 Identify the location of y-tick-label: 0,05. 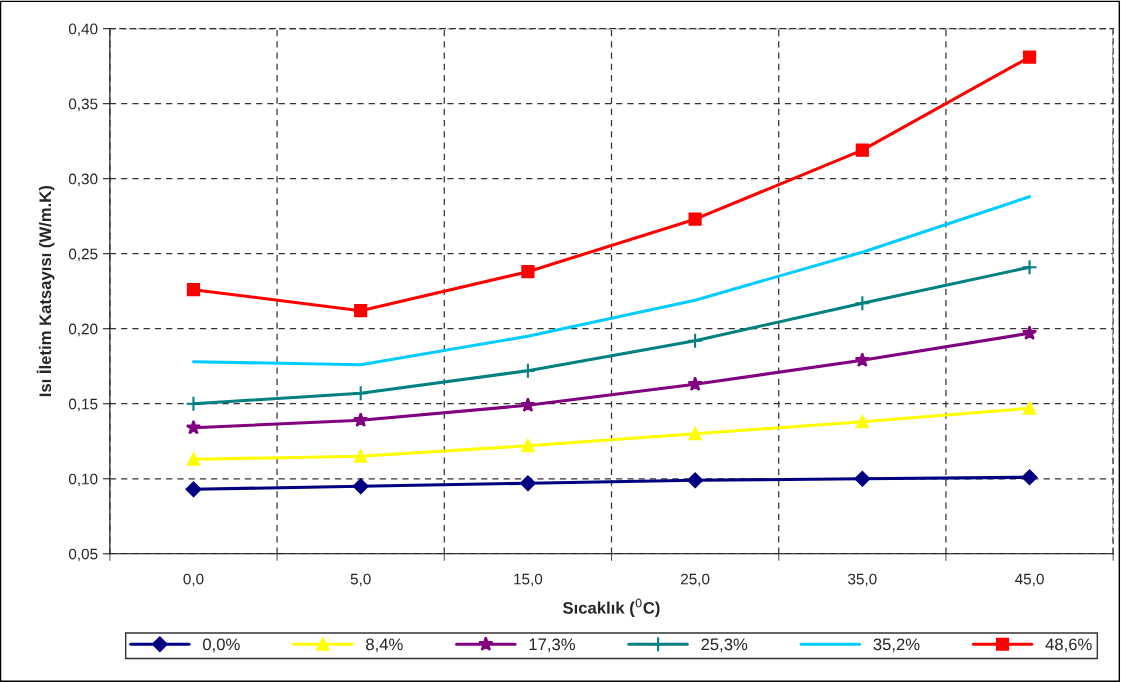
(83, 555).